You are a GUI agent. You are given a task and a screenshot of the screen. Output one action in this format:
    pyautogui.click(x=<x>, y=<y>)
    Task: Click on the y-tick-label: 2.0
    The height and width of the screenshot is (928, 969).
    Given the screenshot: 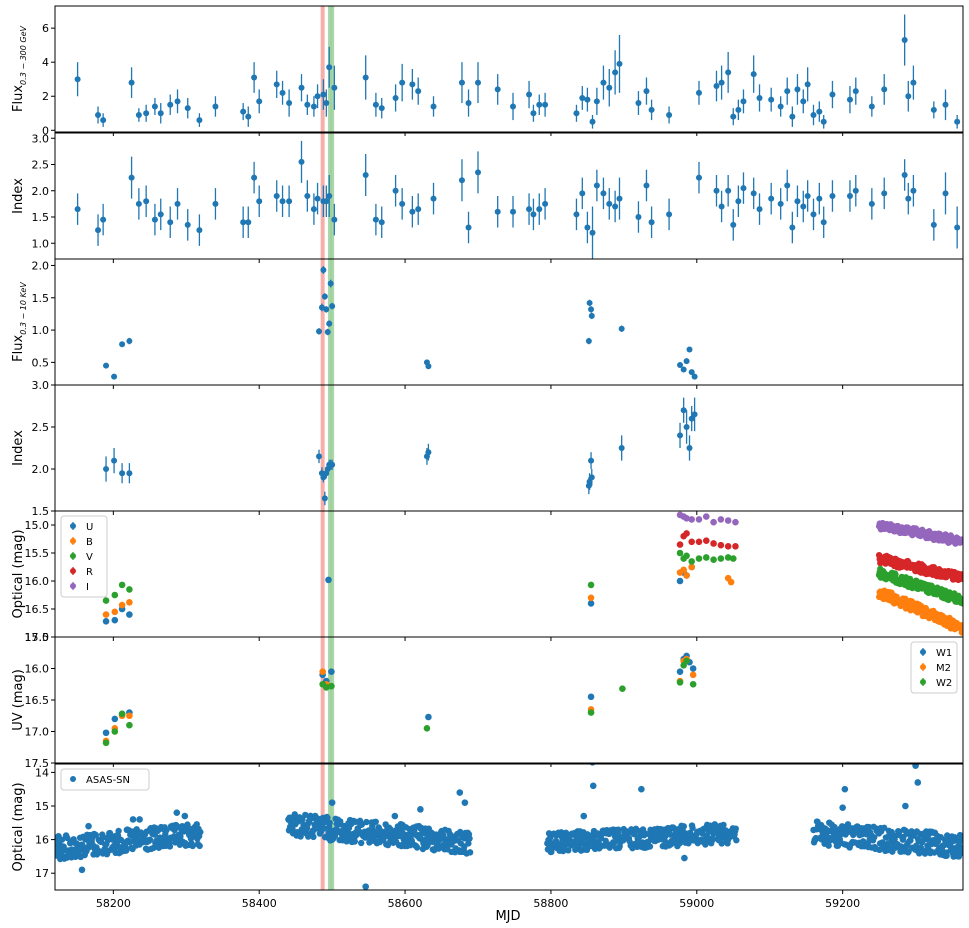 What is the action you would take?
    pyautogui.click(x=41, y=469)
    